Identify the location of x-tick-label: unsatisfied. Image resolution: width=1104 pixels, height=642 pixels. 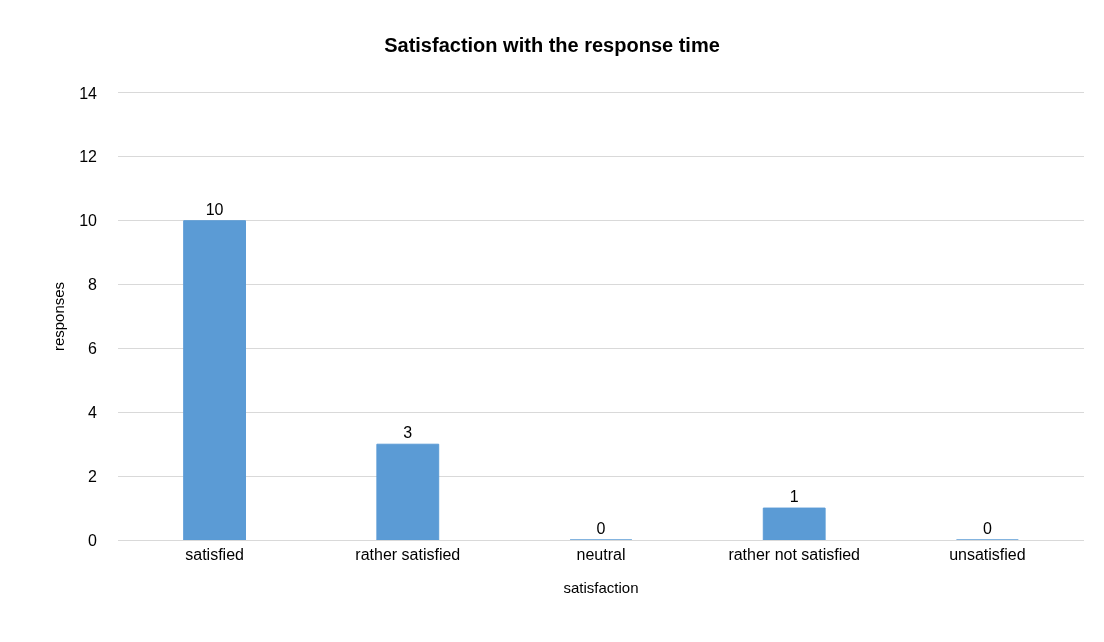
(987, 555).